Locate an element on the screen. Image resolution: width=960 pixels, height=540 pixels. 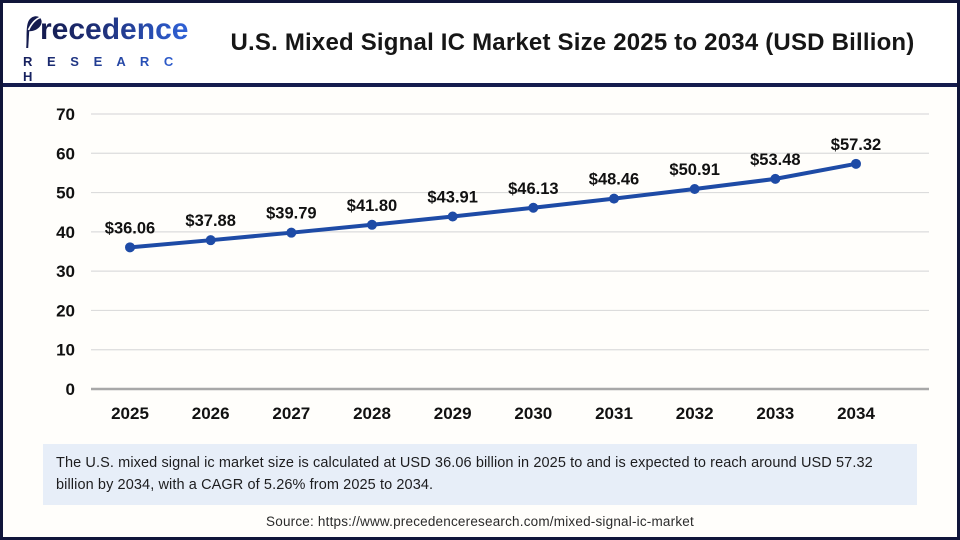
data-label: $39.79 is located at coordinates (291, 214).